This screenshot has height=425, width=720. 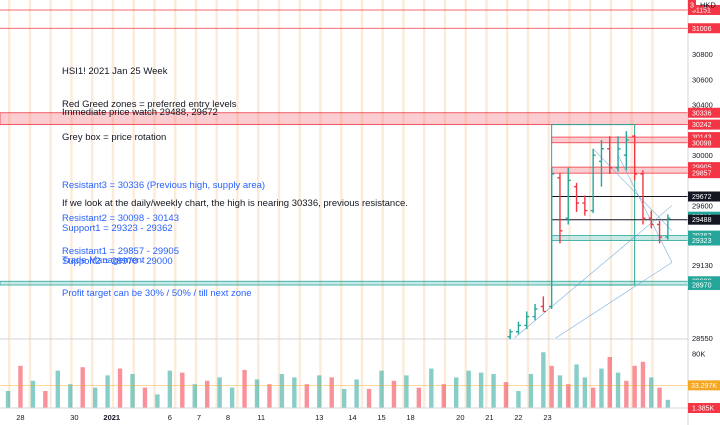 What do you see at coordinates (547, 417) in the screenshot?
I see `time-tick-label: 23` at bounding box center [547, 417].